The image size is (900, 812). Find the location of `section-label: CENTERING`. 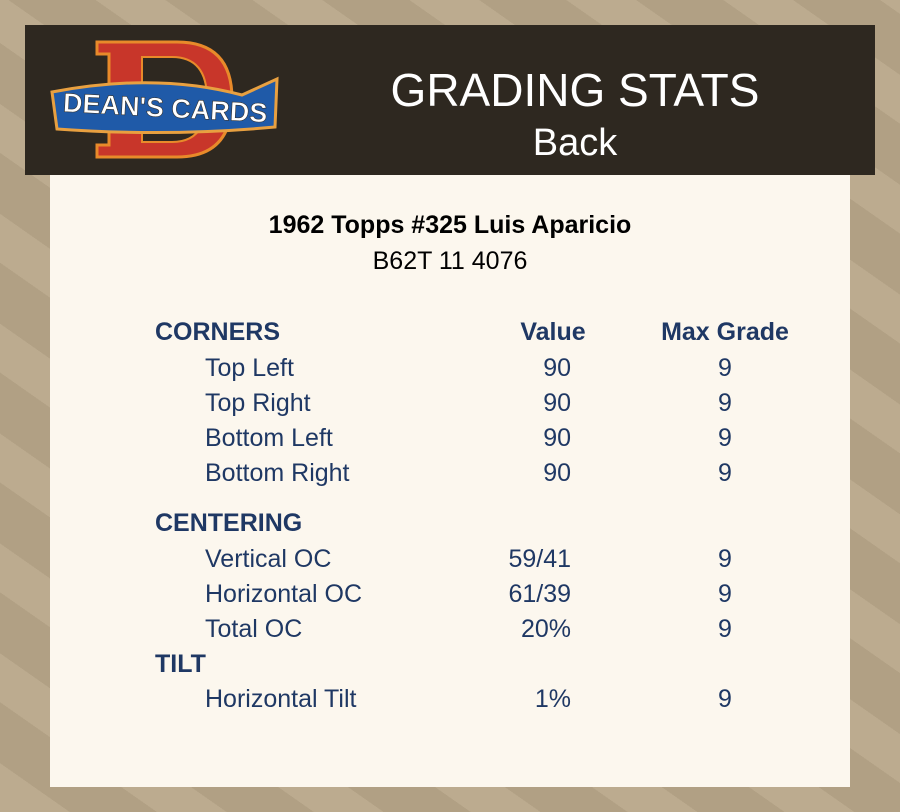

section-label: CENTERING is located at coordinates (229, 523).